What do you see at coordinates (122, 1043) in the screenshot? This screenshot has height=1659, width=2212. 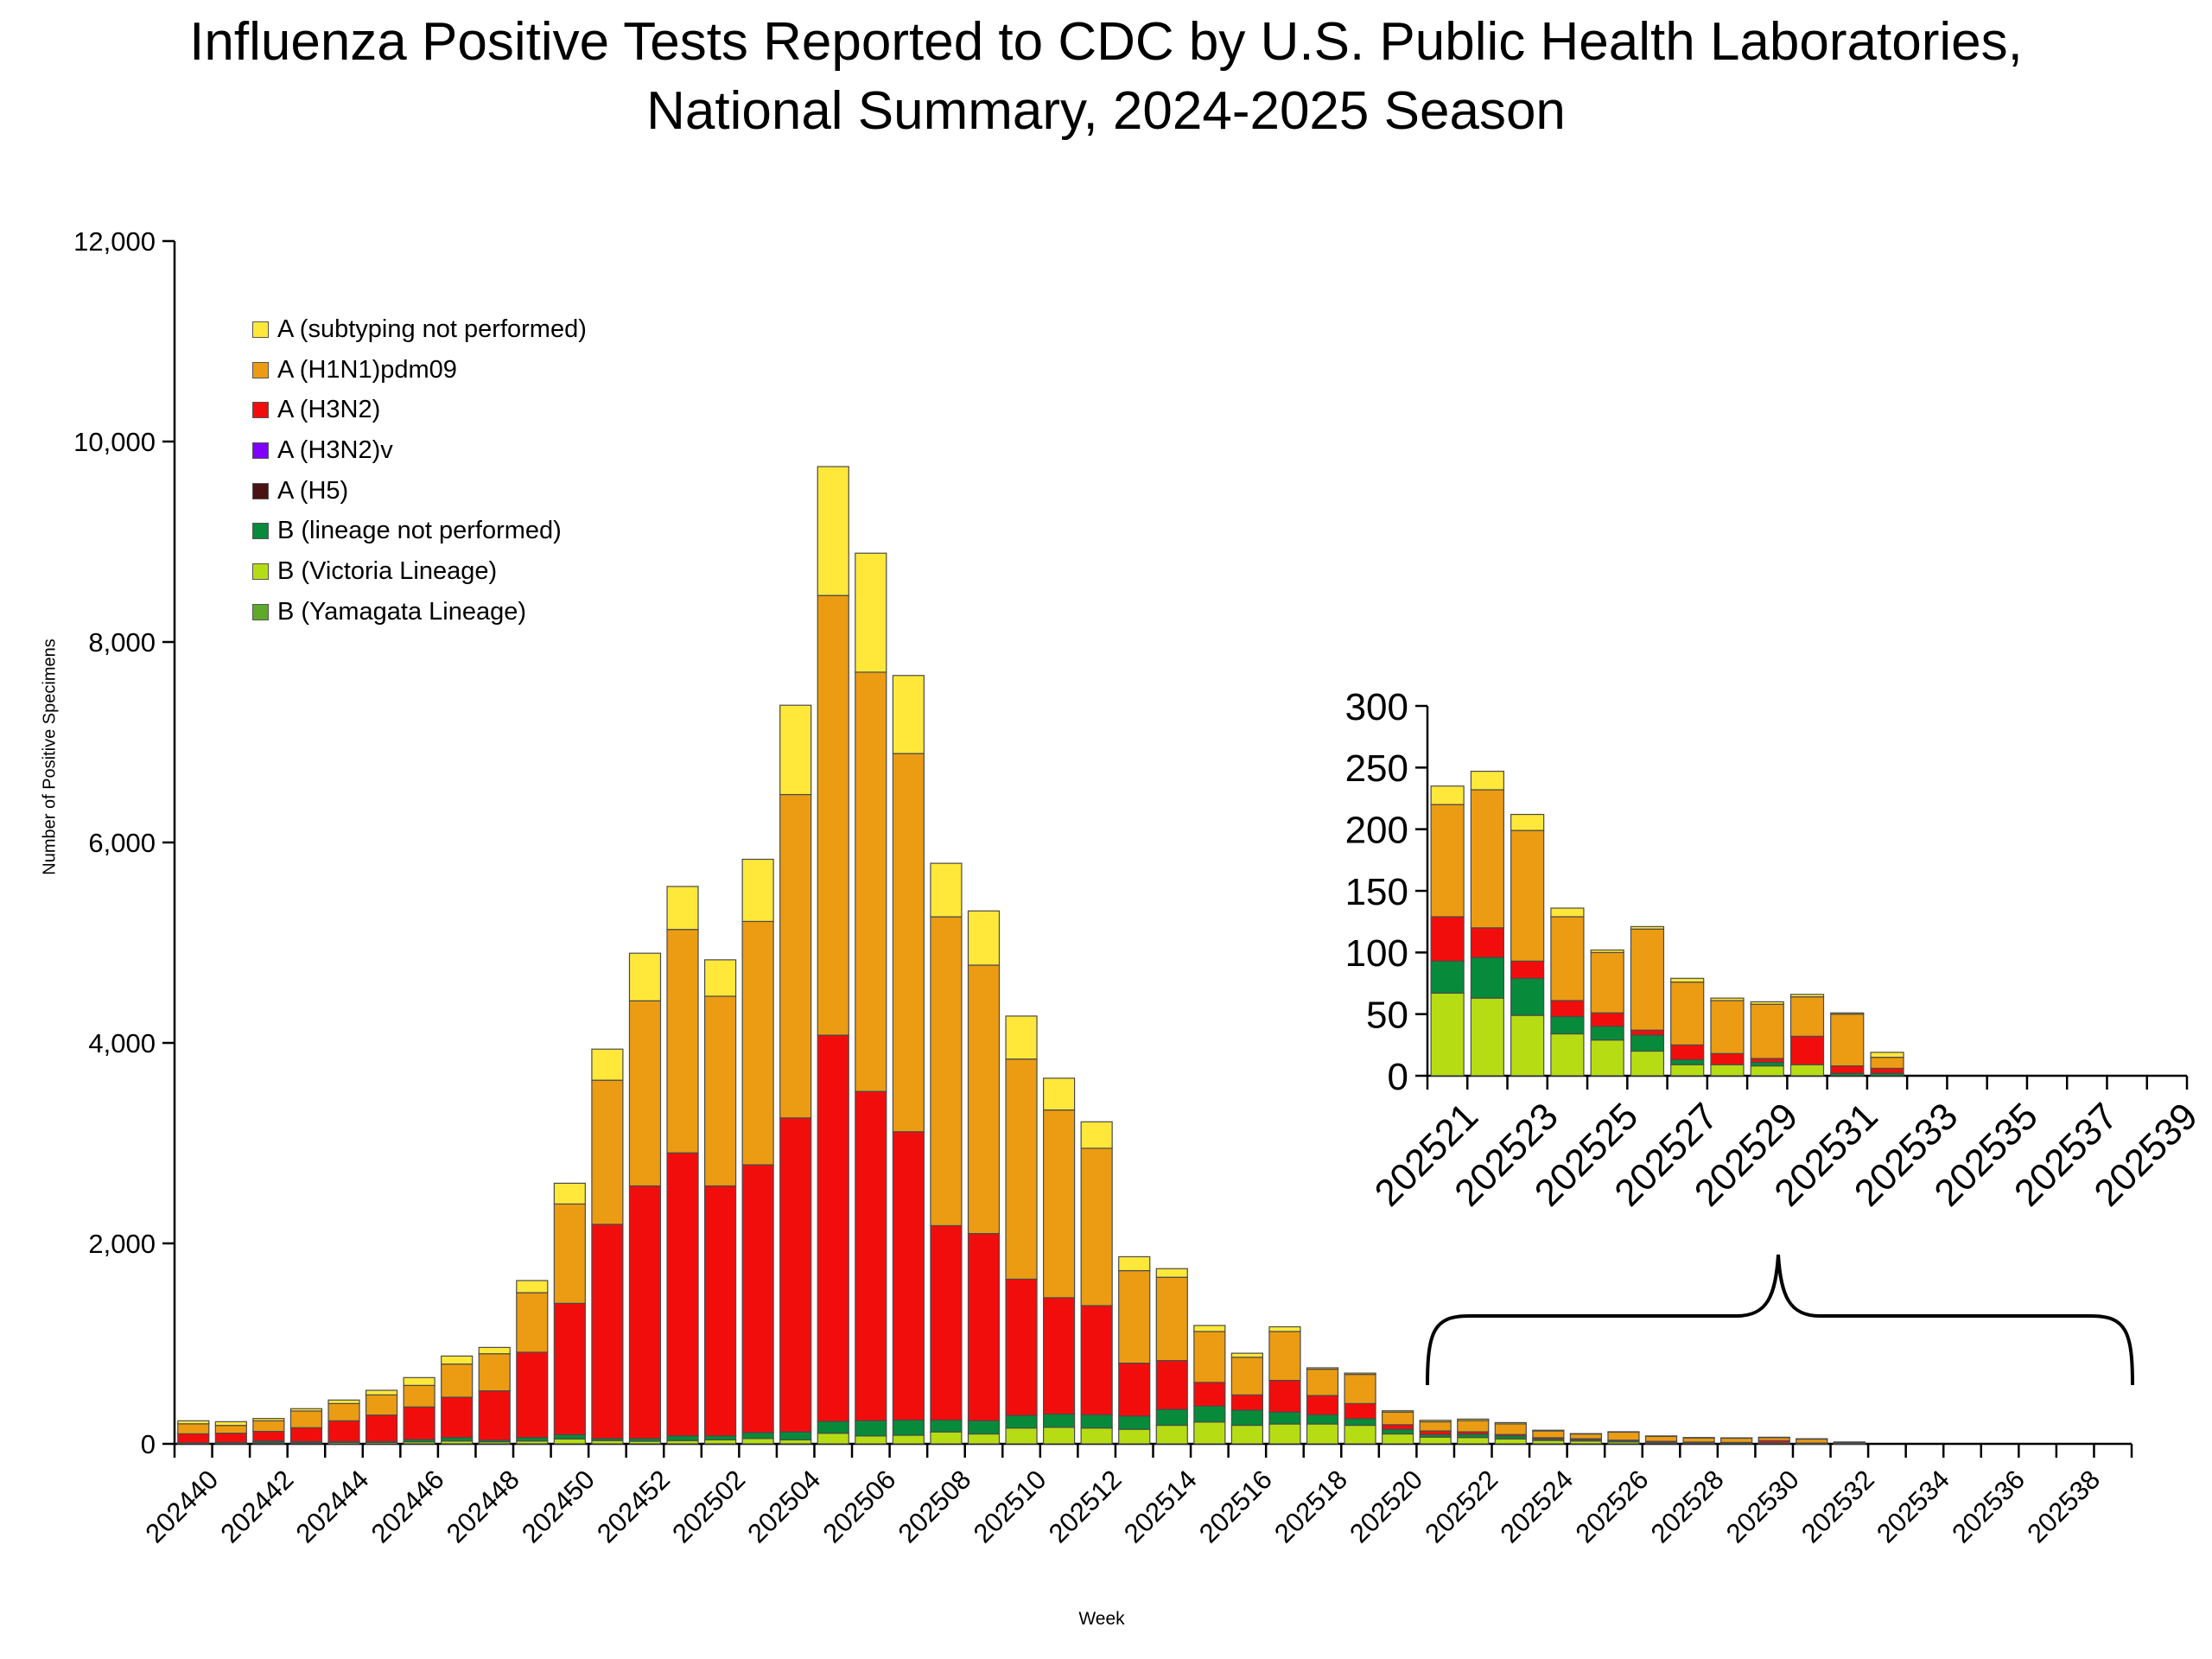 I see `main-y-tick-label: 4,000` at bounding box center [122, 1043].